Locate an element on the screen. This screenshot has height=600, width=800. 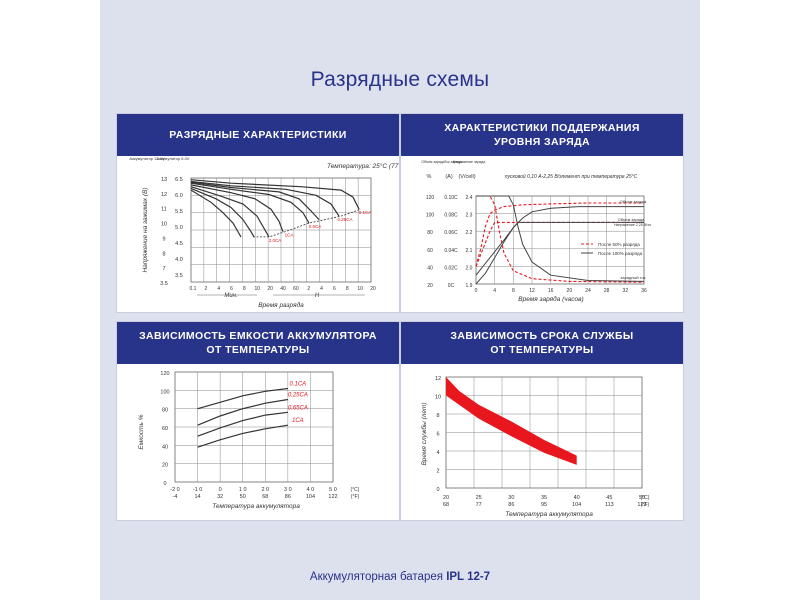
float-xtick: 20 is located at coordinates (570, 291).